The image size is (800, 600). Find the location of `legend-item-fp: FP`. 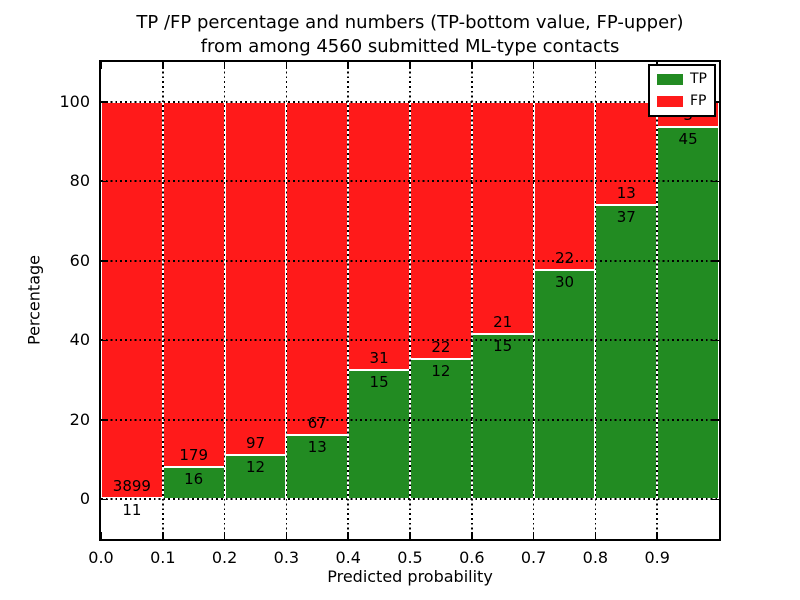

legend-item-fp: FP is located at coordinates (682, 101).